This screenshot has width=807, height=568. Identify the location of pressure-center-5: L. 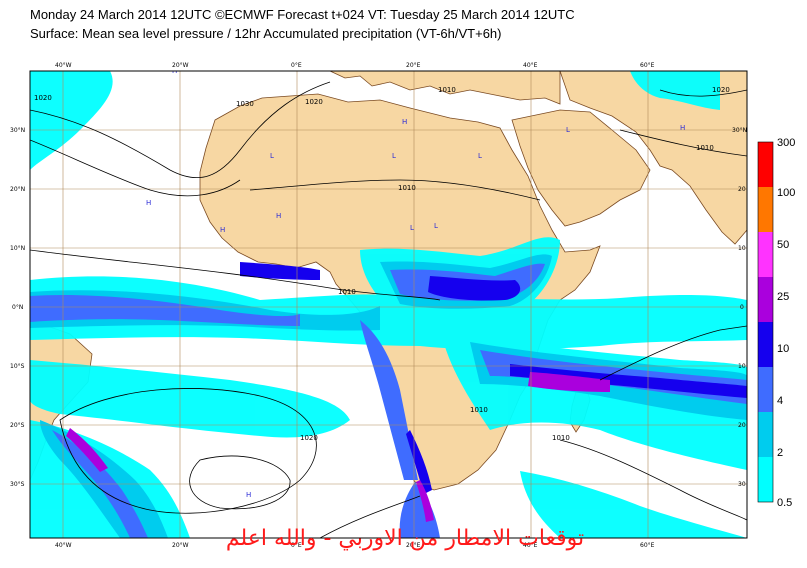
(394, 156).